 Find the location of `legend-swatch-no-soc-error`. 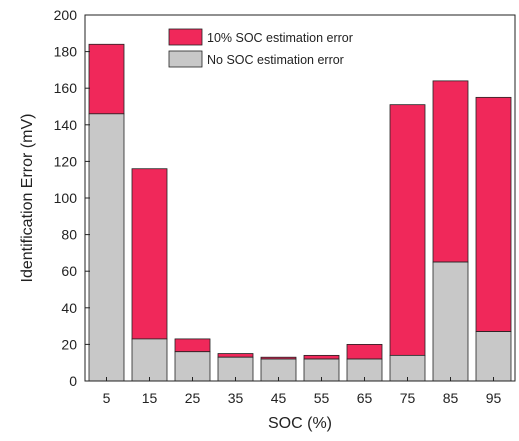

legend-swatch-no-soc-error is located at coordinates (185, 59).